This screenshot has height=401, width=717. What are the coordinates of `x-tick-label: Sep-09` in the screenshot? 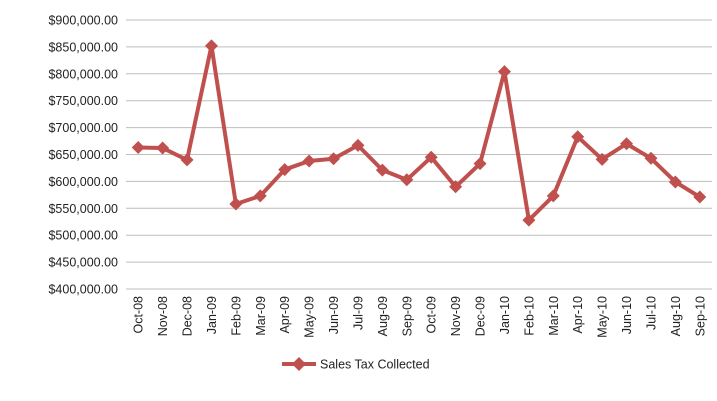 It's located at (407, 316).